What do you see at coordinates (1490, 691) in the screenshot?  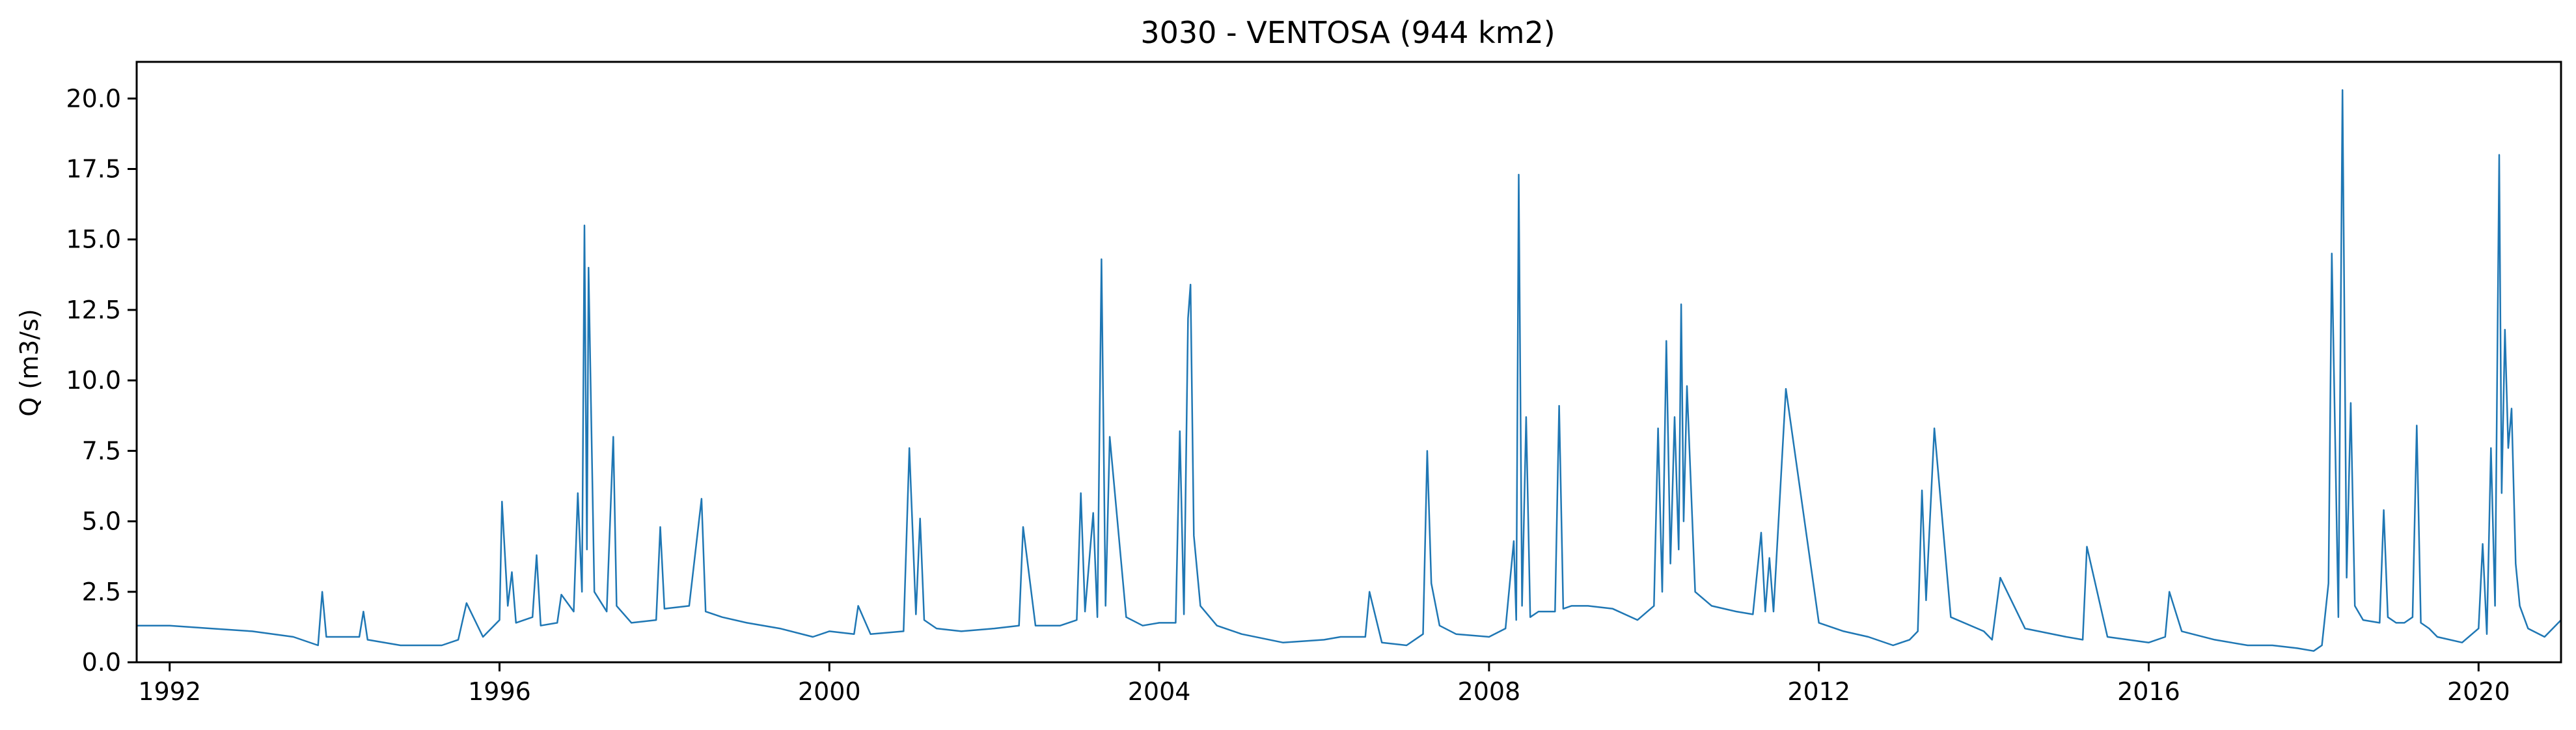 I see `x-tick-label: 2008` at bounding box center [1490, 691].